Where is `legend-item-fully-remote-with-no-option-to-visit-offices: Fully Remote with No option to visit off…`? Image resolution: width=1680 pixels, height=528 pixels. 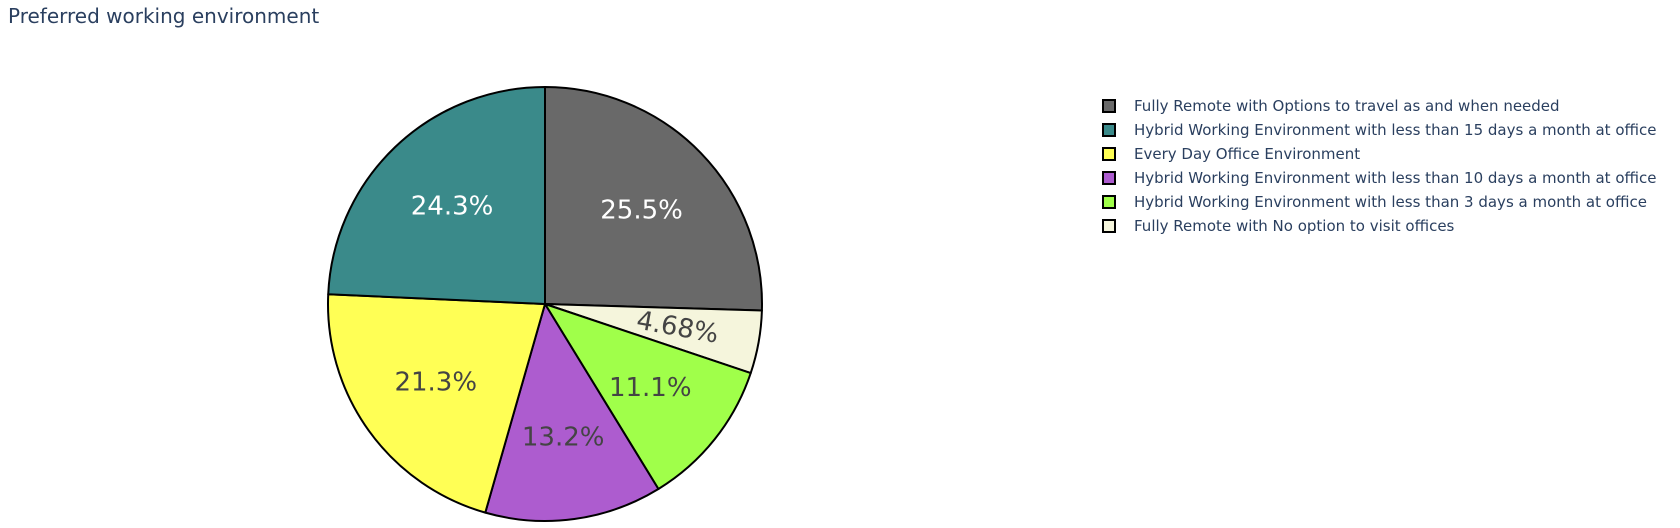
legend-item-fully-remote-with-no-option-to-visit-offices: Fully Remote with No option to visit off… is located at coordinates (1379, 226).